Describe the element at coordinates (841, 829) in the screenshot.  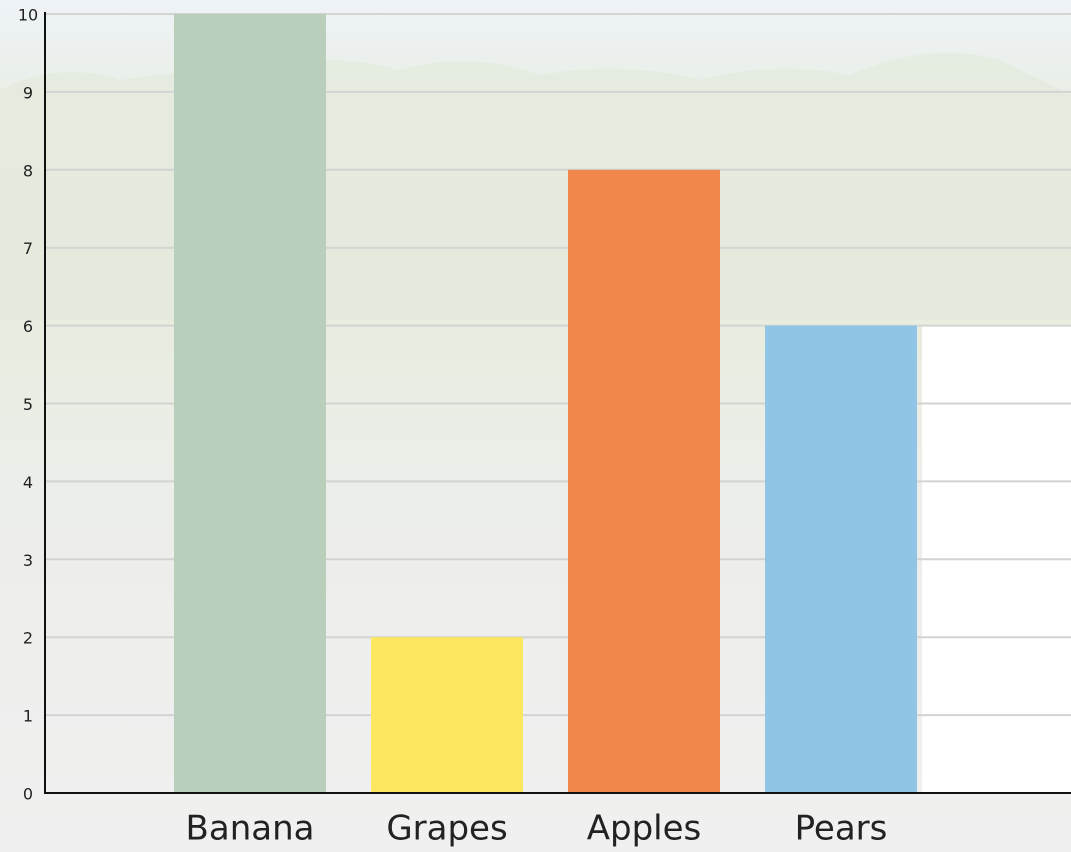
I see `x-tick-label: Pears` at that location.